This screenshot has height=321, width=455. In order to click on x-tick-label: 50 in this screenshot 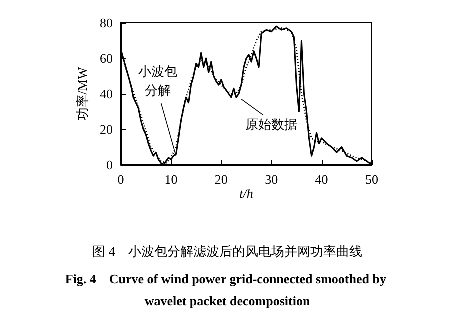, I will do `click(372, 179)`.